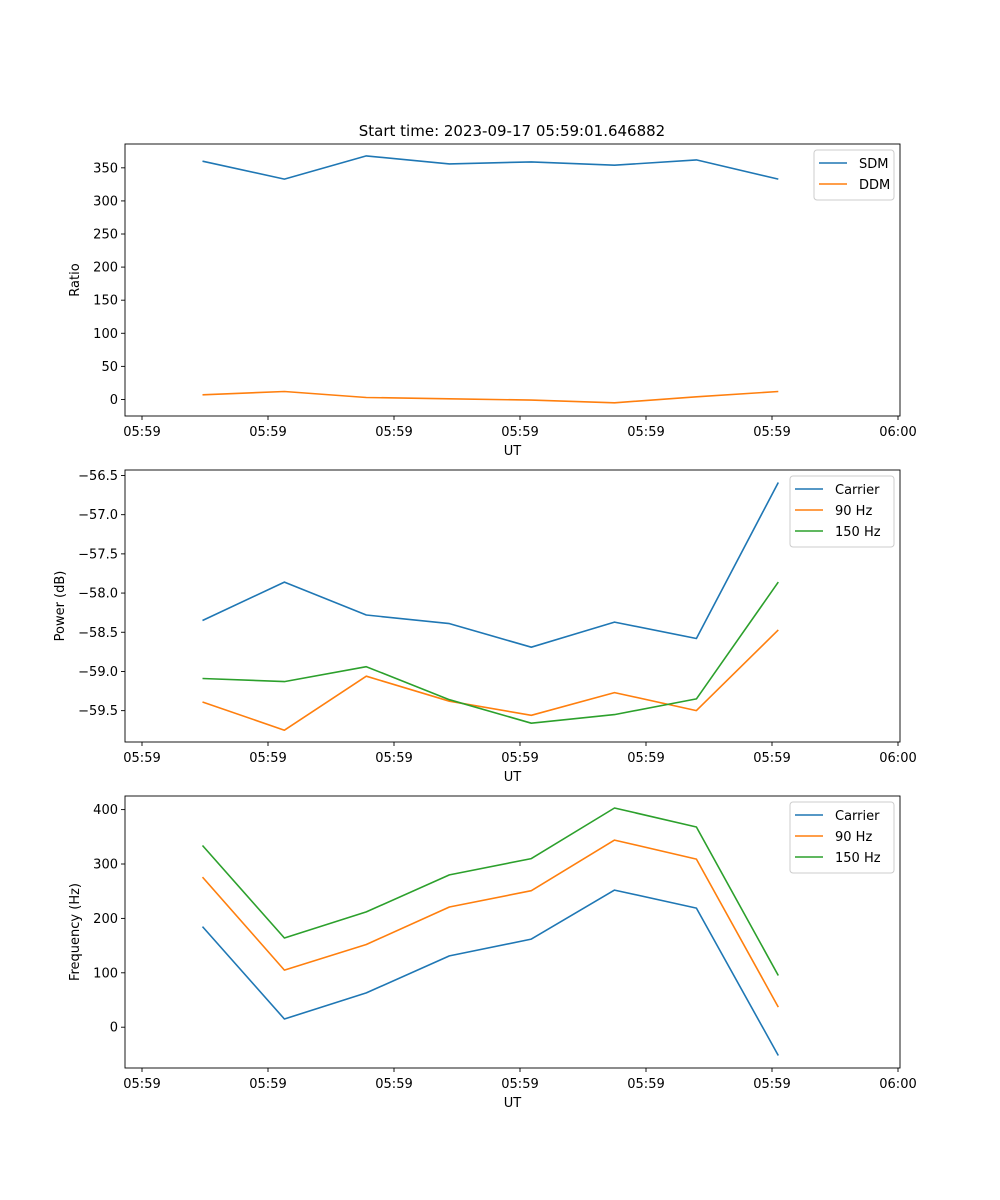  I want to click on power-y-axis-label: Power (dB), so click(60, 606).